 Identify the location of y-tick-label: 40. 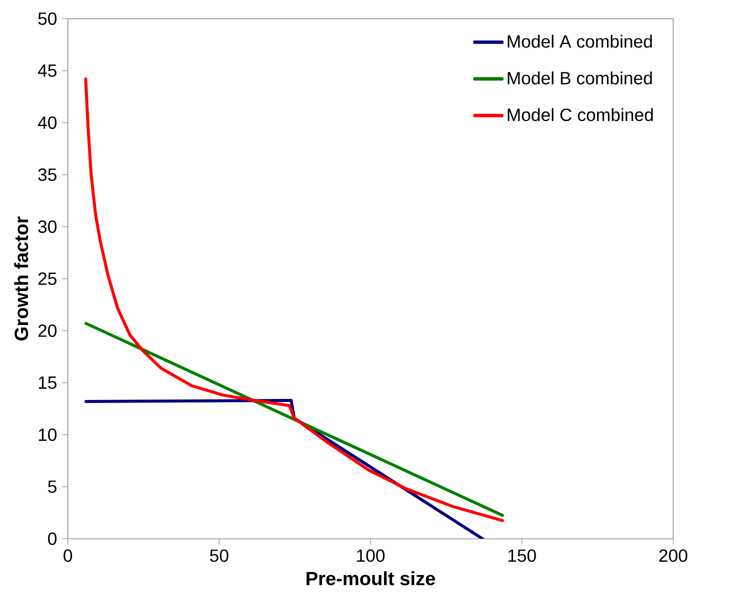
(47, 123).